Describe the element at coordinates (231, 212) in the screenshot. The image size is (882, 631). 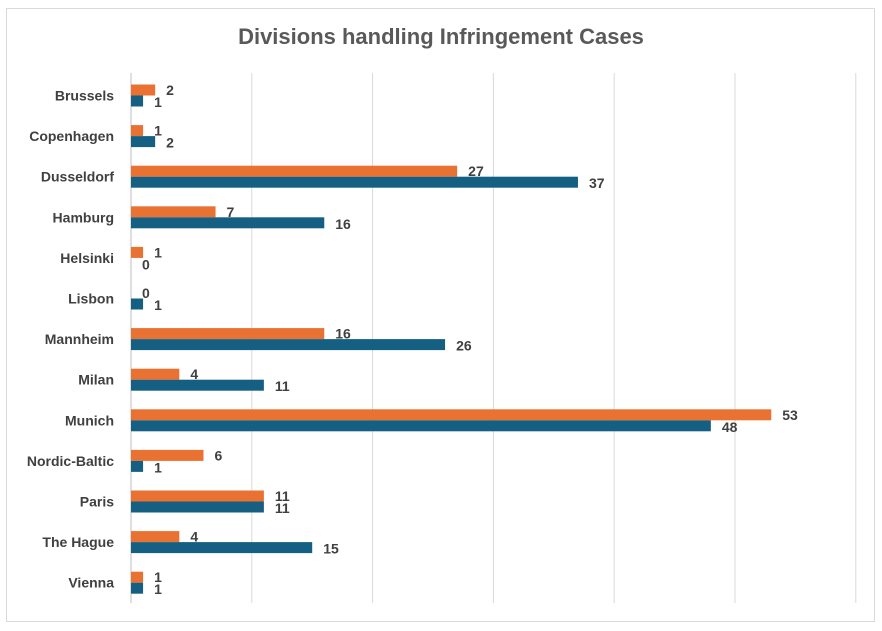
I see `data-label: 7` at that location.